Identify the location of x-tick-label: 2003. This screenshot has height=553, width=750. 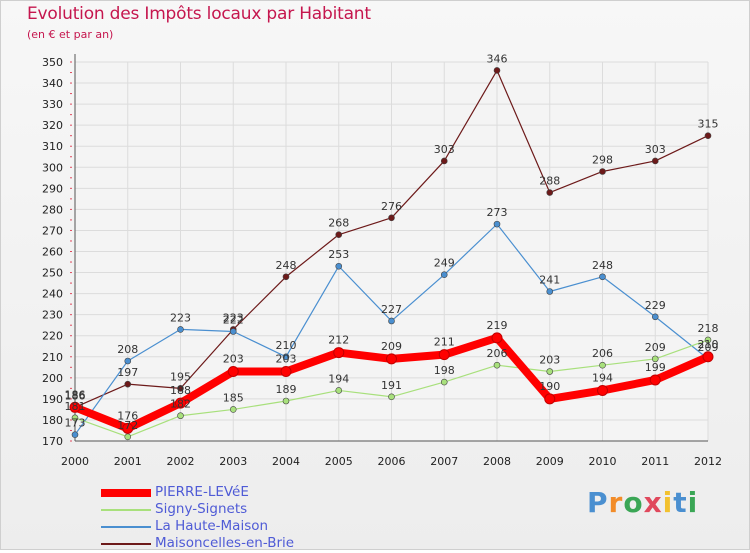
(233, 461).